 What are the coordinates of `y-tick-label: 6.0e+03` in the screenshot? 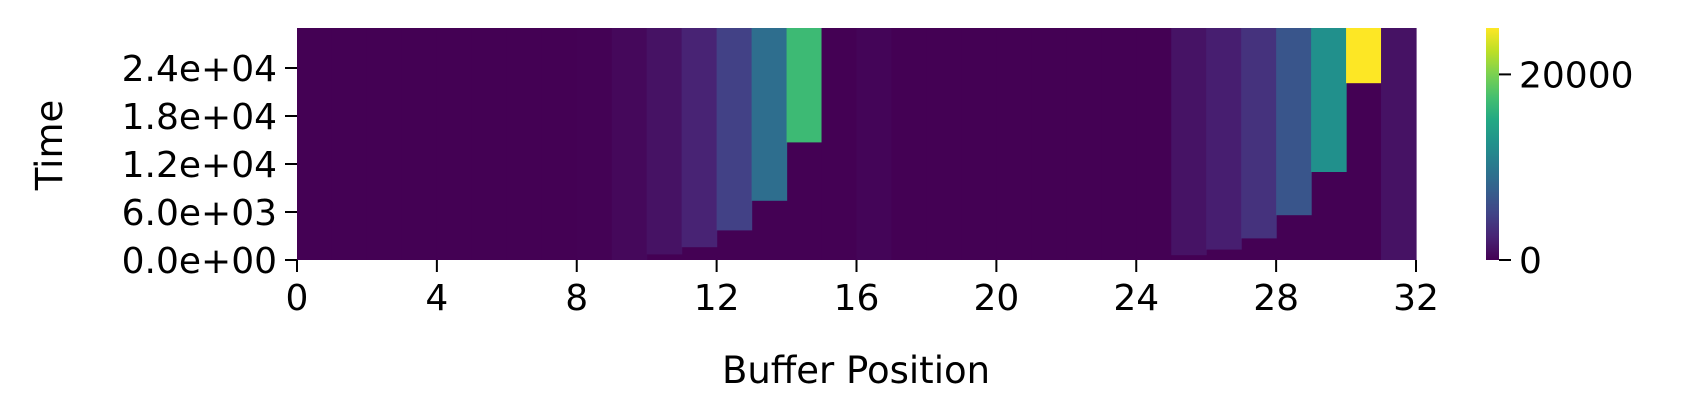 It's located at (199, 213).